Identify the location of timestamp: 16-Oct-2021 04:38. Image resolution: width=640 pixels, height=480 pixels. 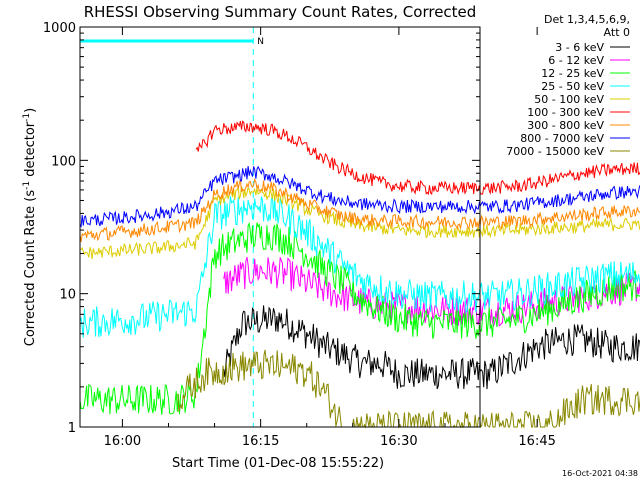
(600, 473).